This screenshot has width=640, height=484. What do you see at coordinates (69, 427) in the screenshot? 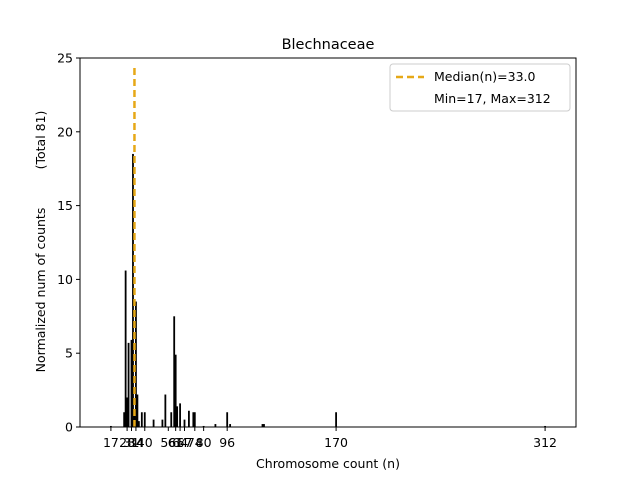
I see `y-tick-label: 0` at bounding box center [69, 427].